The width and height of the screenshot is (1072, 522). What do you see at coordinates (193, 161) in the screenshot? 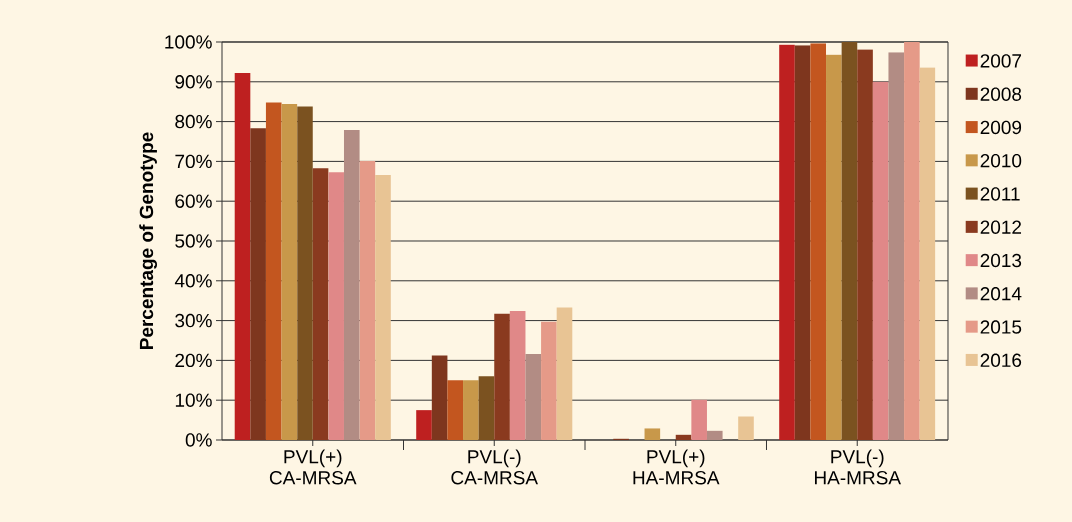
I see `y-tick-label: 70%` at bounding box center [193, 161].